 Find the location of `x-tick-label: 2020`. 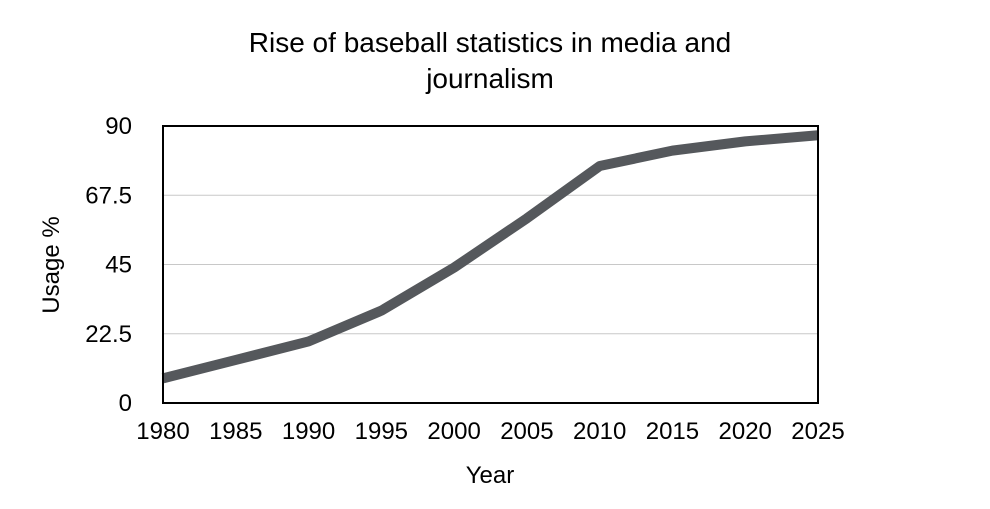

x-tick-label: 2020 is located at coordinates (745, 431).